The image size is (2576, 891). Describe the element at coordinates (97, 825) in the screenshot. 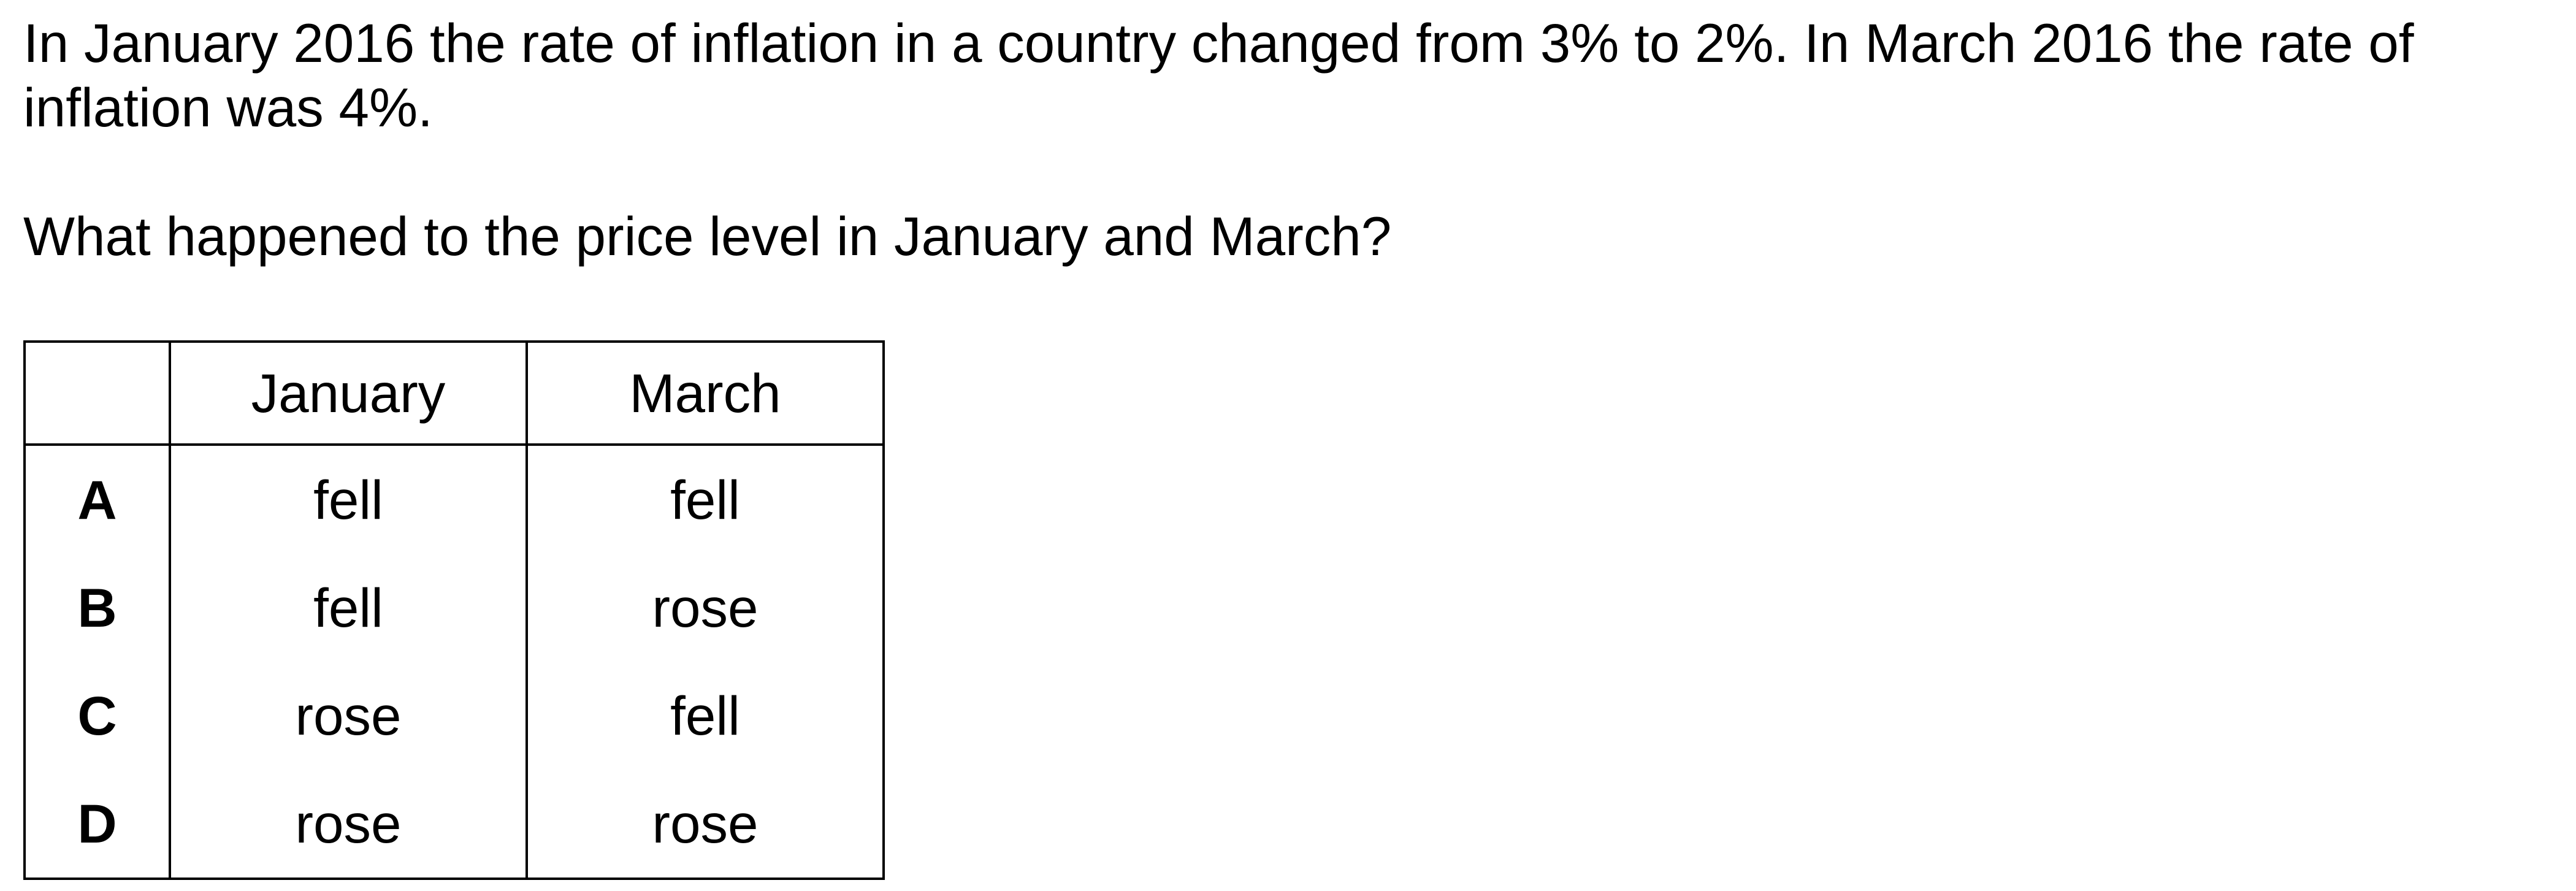

I see `option-key: D` at that location.